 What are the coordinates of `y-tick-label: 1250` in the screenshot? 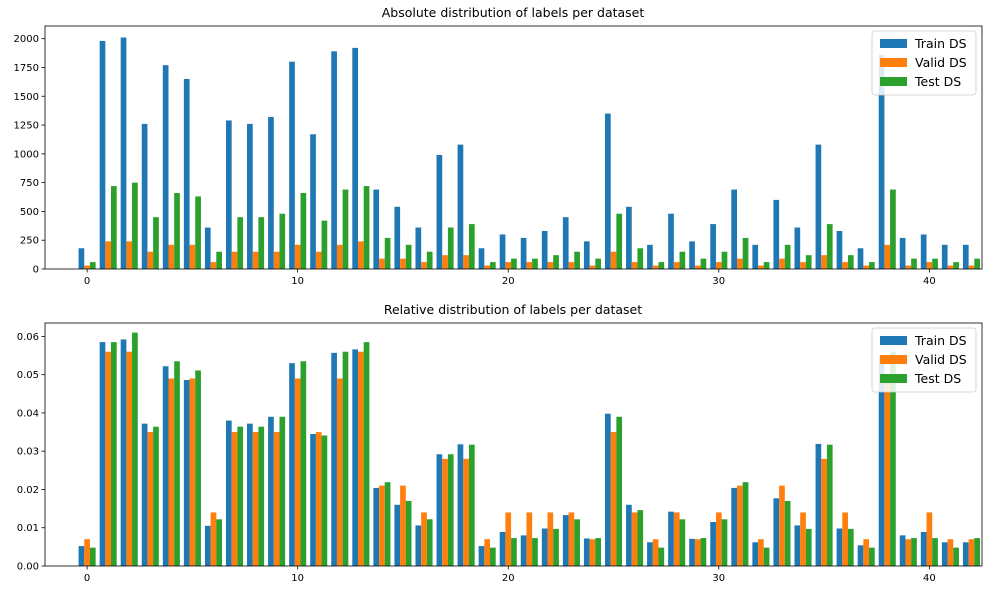 It's located at (26, 126).